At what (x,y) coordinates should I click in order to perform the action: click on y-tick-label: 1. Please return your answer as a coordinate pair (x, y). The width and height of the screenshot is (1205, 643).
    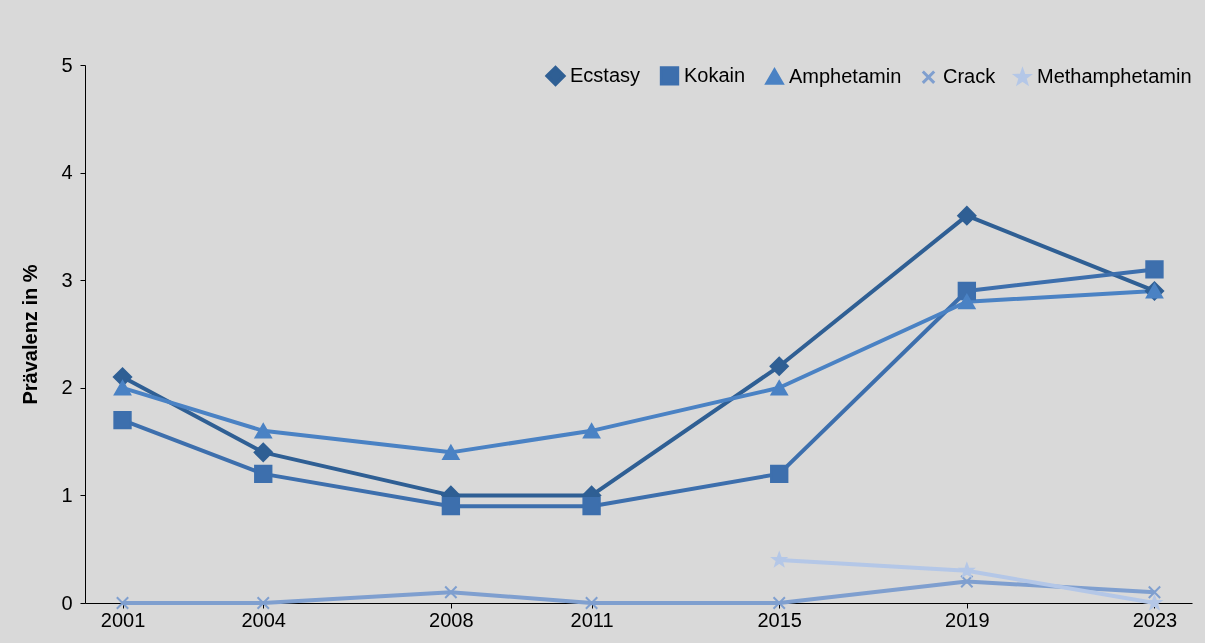
    Looking at the image, I should click on (67, 494).